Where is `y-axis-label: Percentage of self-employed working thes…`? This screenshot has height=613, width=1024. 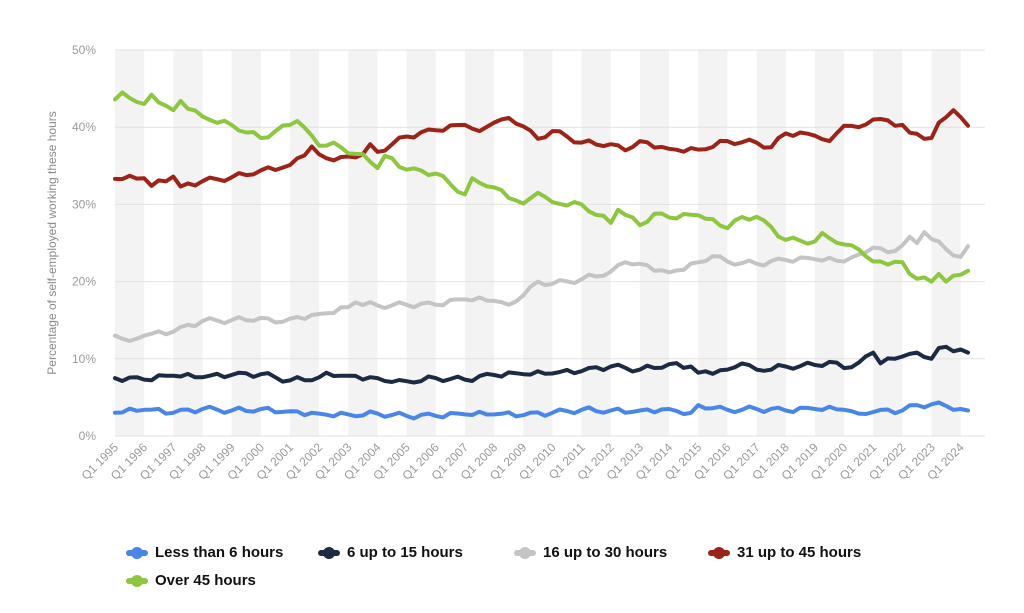
y-axis-label: Percentage of self-employed working thes… is located at coordinates (52, 242).